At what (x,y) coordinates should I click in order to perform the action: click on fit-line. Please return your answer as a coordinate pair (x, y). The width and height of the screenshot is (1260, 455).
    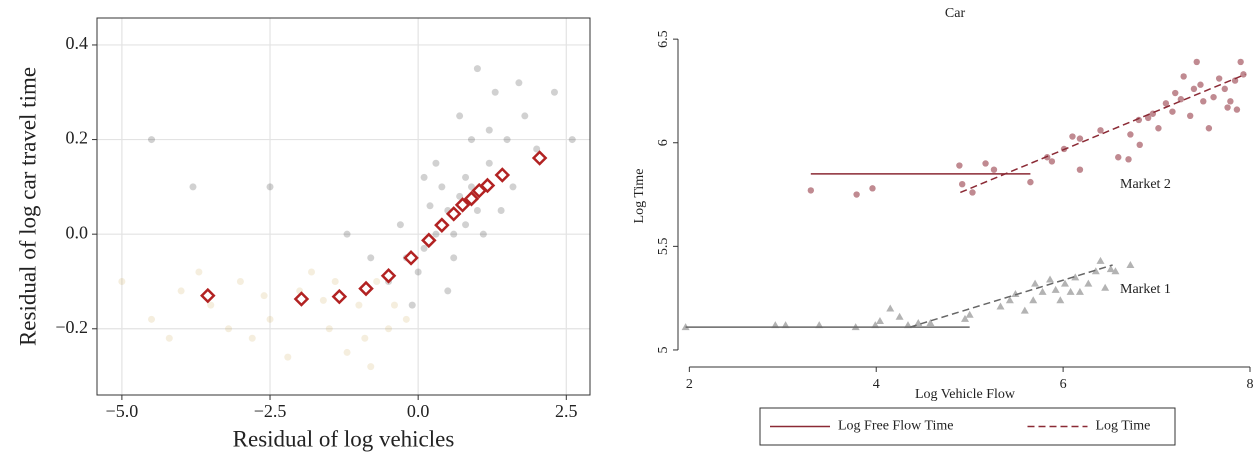
    Looking at the image, I should click on (1011, 296).